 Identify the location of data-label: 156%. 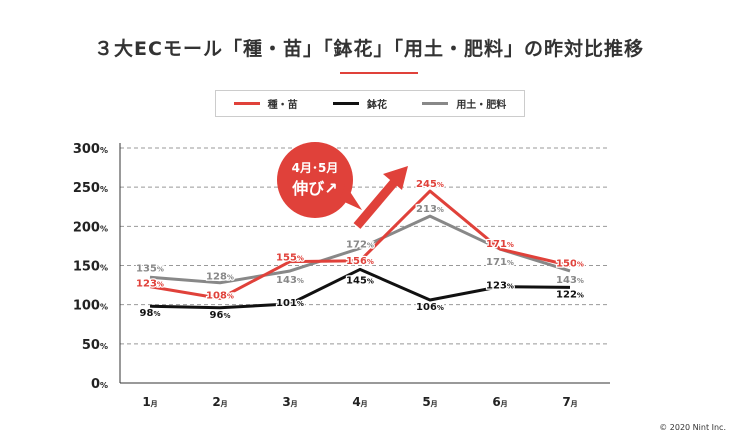
(360, 261).